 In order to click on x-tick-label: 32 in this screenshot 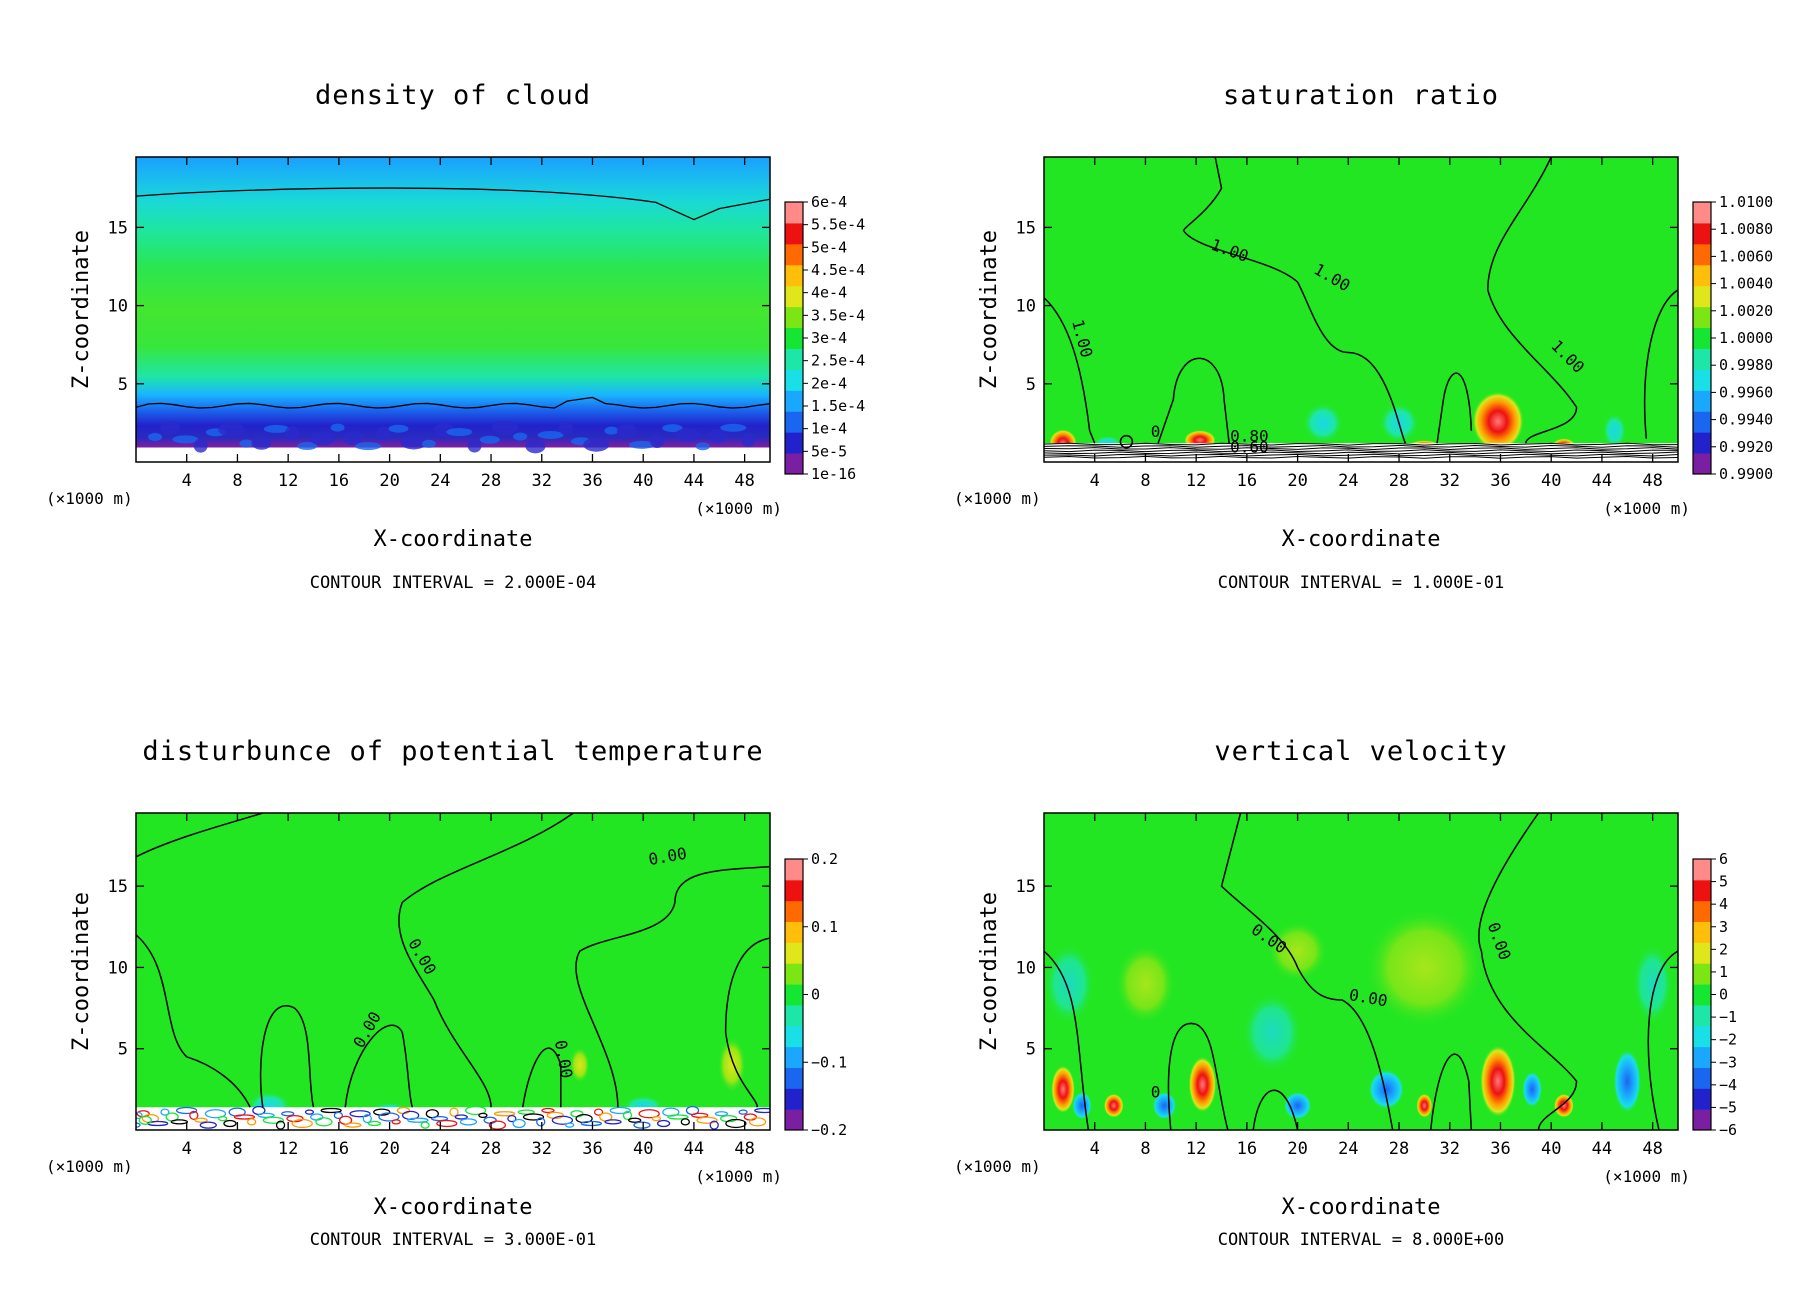, I will do `click(1450, 1149)`.